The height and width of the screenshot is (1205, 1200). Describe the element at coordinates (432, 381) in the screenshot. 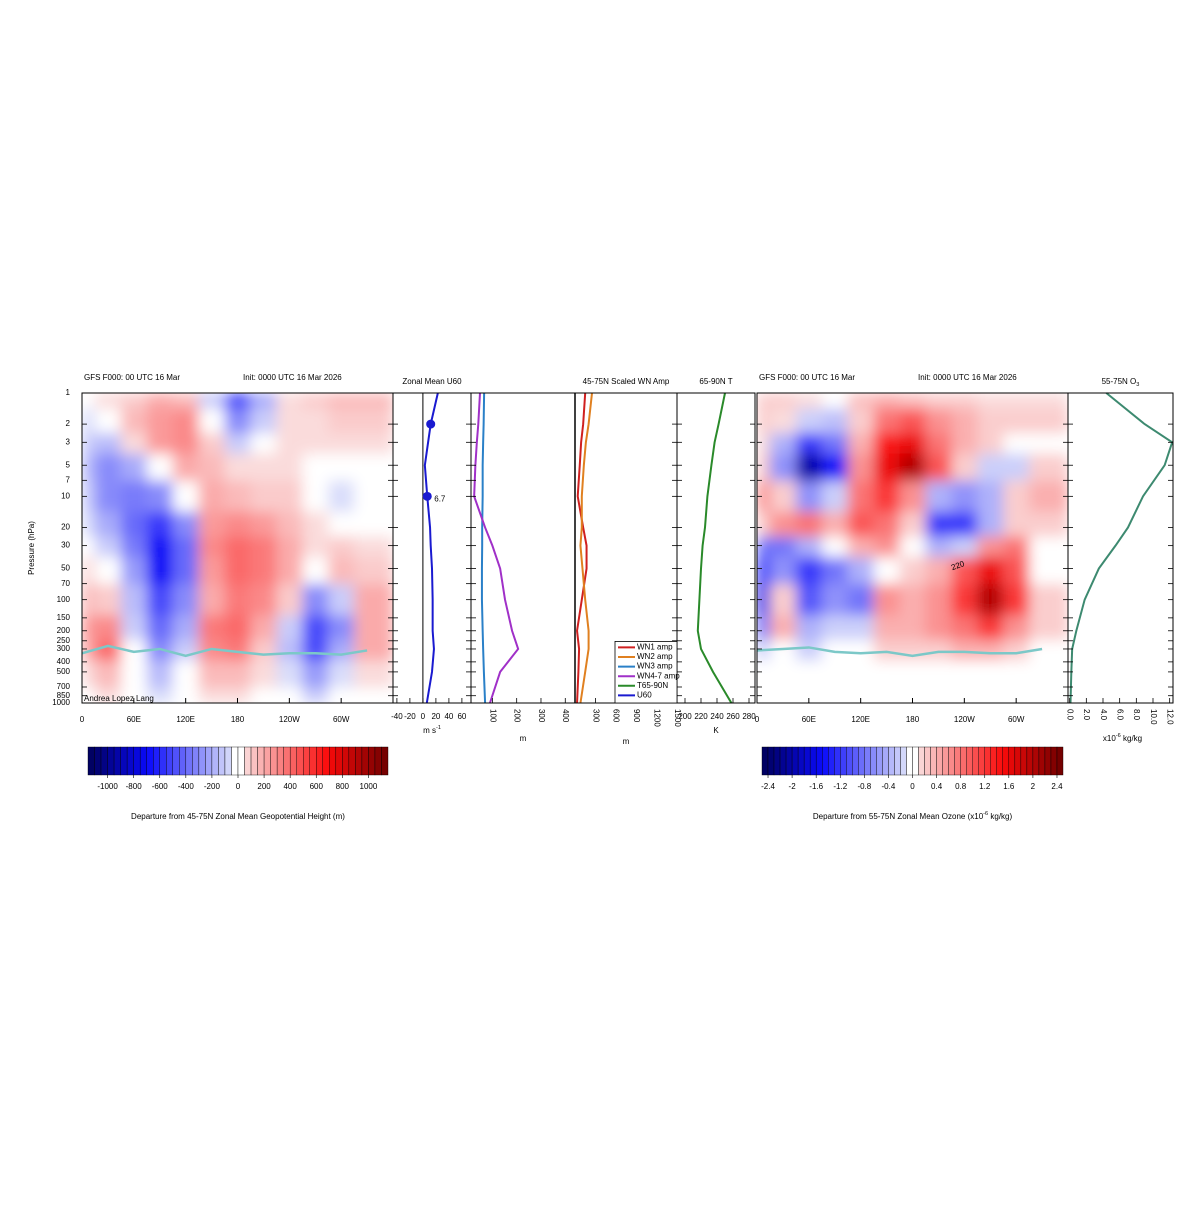

I see `label: Zonal Mean U60` at that location.